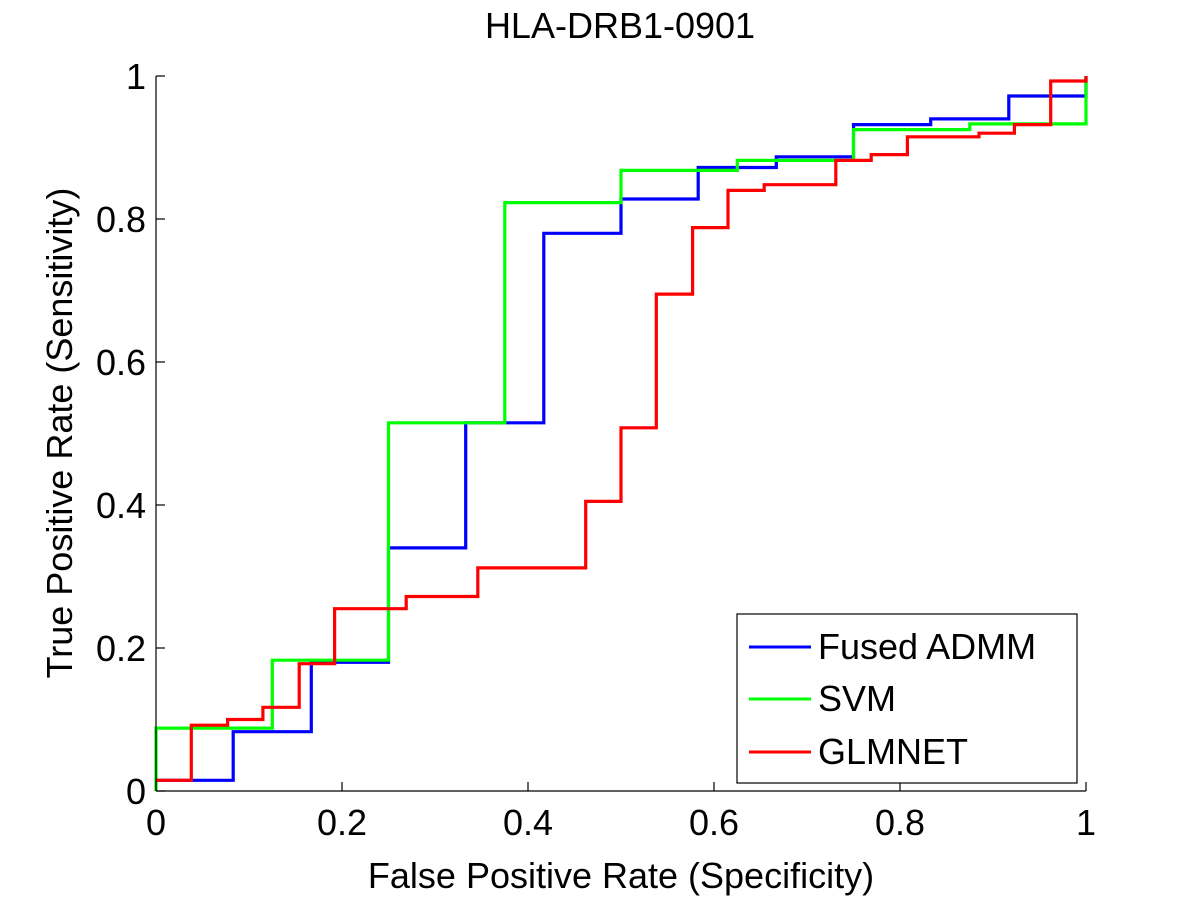  What do you see at coordinates (620, 25) in the screenshot?
I see `chart-title: HLA-DRB1-0901` at bounding box center [620, 25].